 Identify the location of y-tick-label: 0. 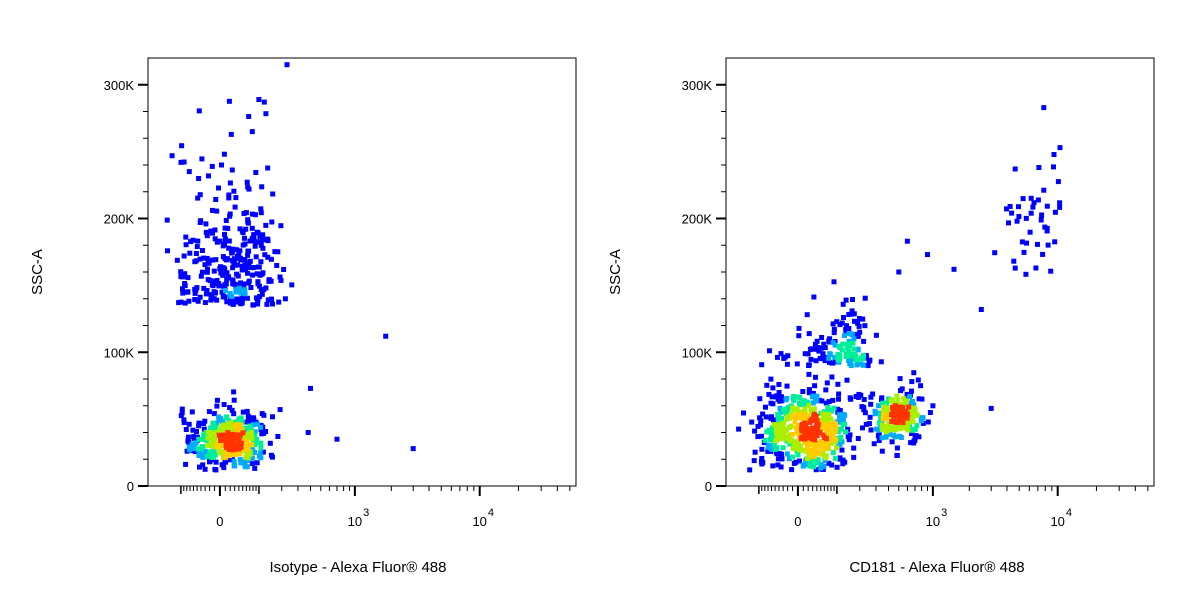
(130, 486).